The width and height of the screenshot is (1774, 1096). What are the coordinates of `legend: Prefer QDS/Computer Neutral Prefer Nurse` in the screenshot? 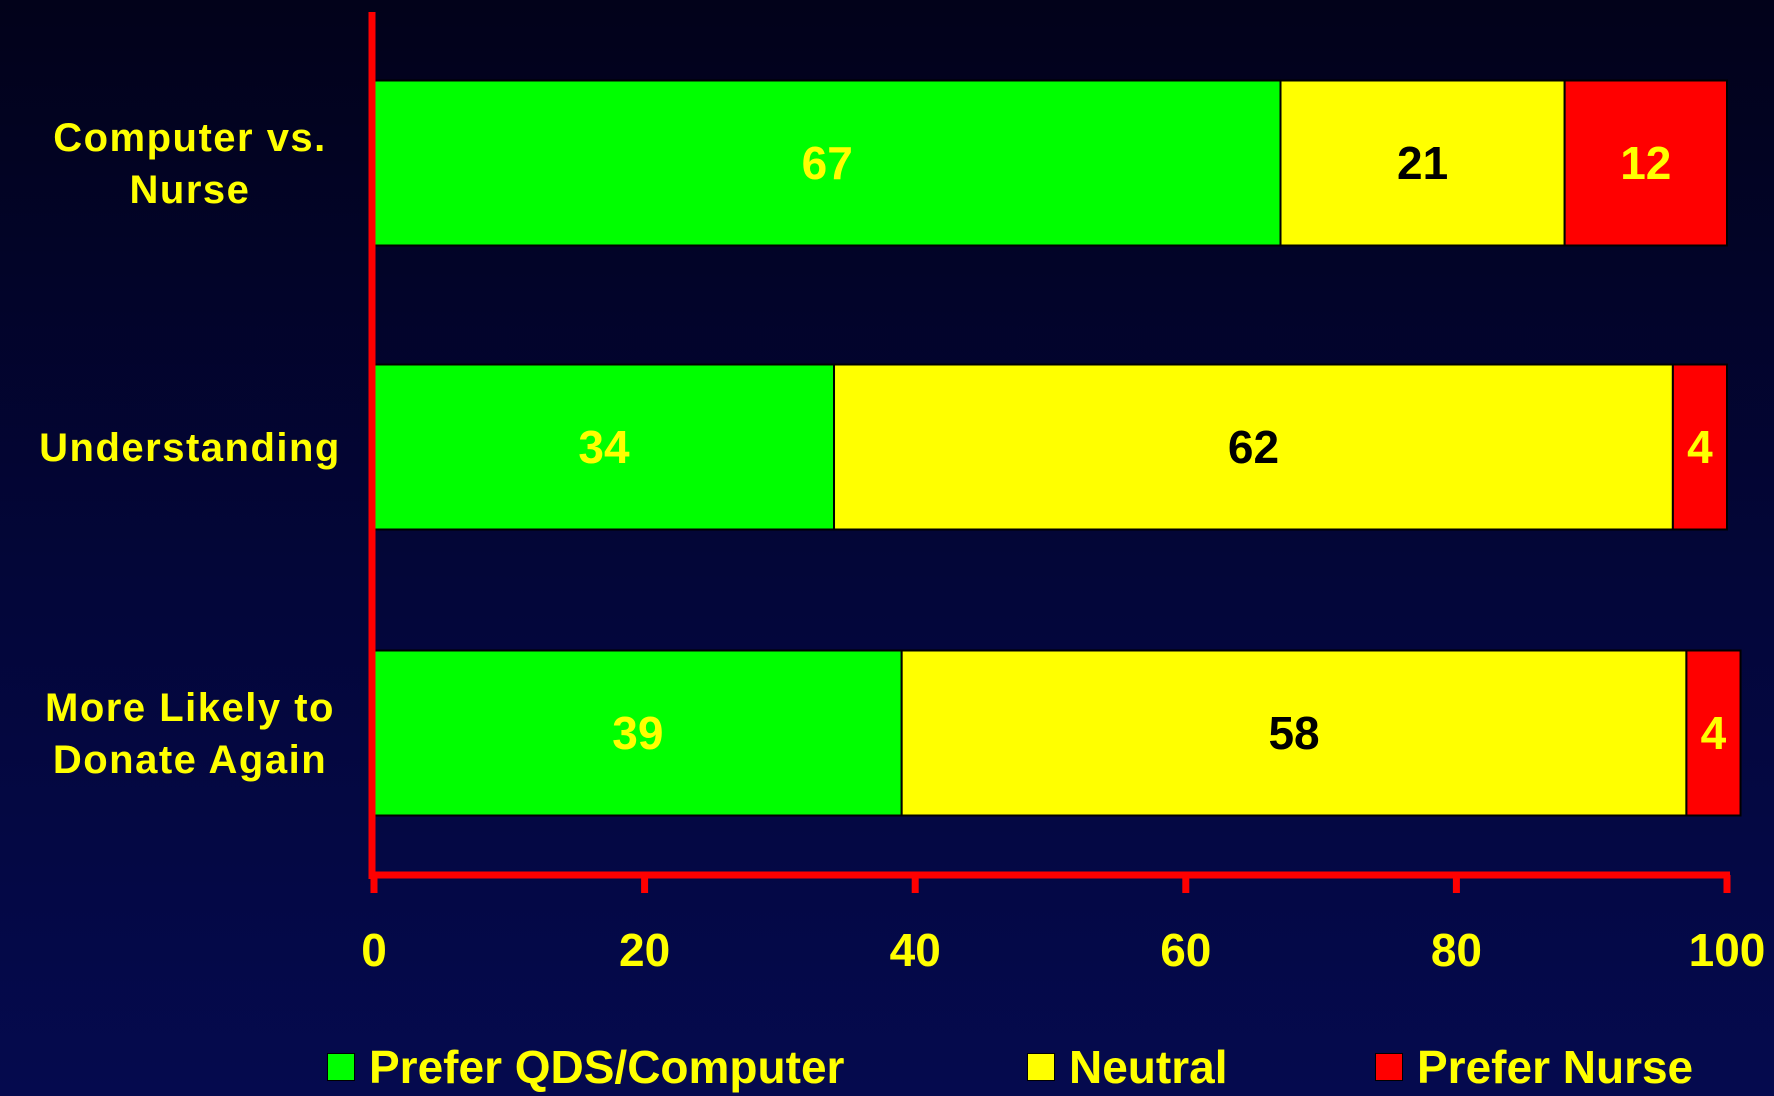 It's located at (887, 1068).